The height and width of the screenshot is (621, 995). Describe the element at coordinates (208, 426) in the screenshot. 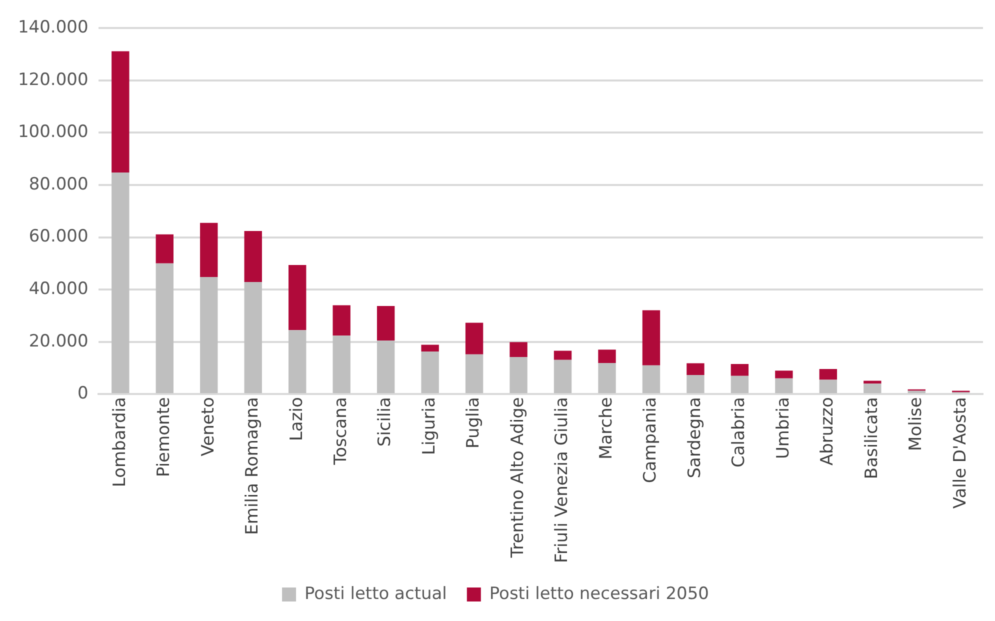

I see `x-tick-label: Veneto` at that location.